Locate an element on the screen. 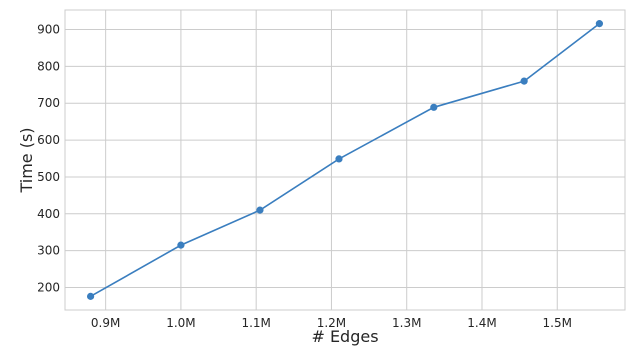  x-tick-label: 1.2M is located at coordinates (331, 323).